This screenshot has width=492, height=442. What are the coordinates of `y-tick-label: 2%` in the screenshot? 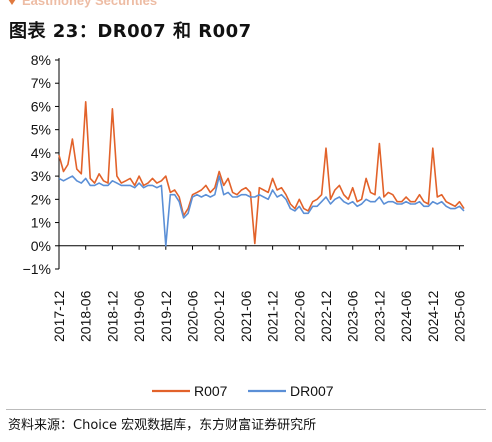 It's located at (41, 199).